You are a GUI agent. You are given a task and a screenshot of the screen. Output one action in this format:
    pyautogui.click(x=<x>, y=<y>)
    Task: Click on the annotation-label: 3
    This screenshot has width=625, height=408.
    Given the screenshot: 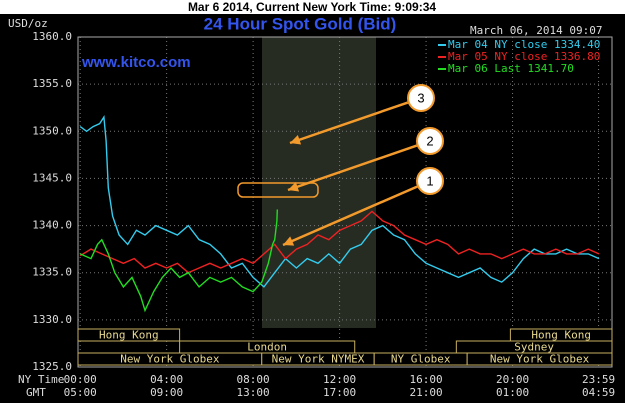 What is the action you would take?
    pyautogui.click(x=420, y=97)
    